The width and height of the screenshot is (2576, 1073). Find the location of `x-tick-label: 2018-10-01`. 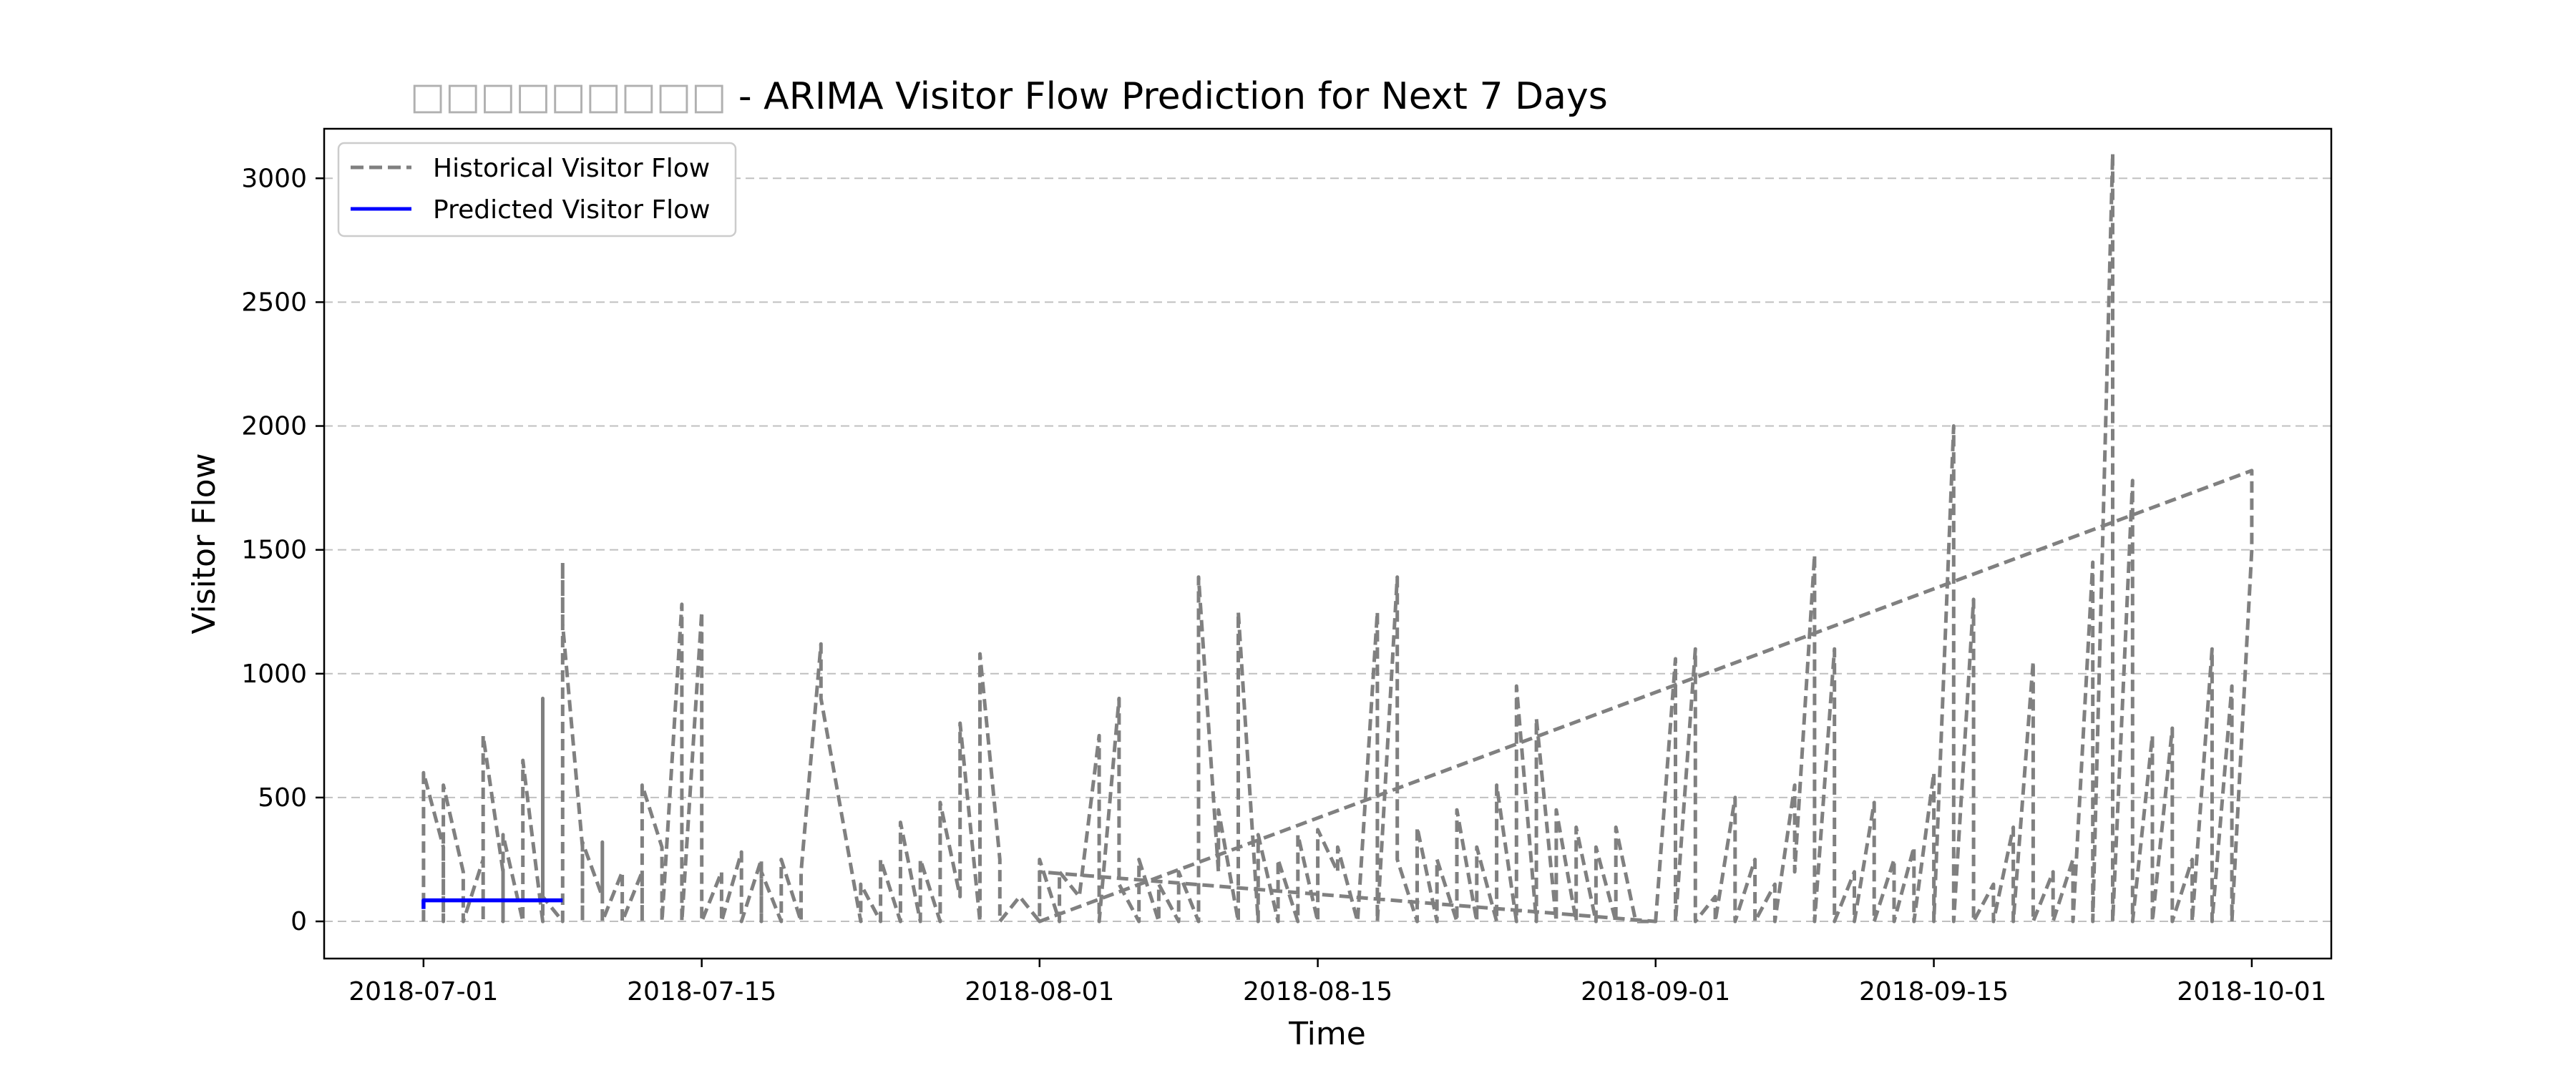

x-tick-label: 2018-10-01 is located at coordinates (2251, 991).